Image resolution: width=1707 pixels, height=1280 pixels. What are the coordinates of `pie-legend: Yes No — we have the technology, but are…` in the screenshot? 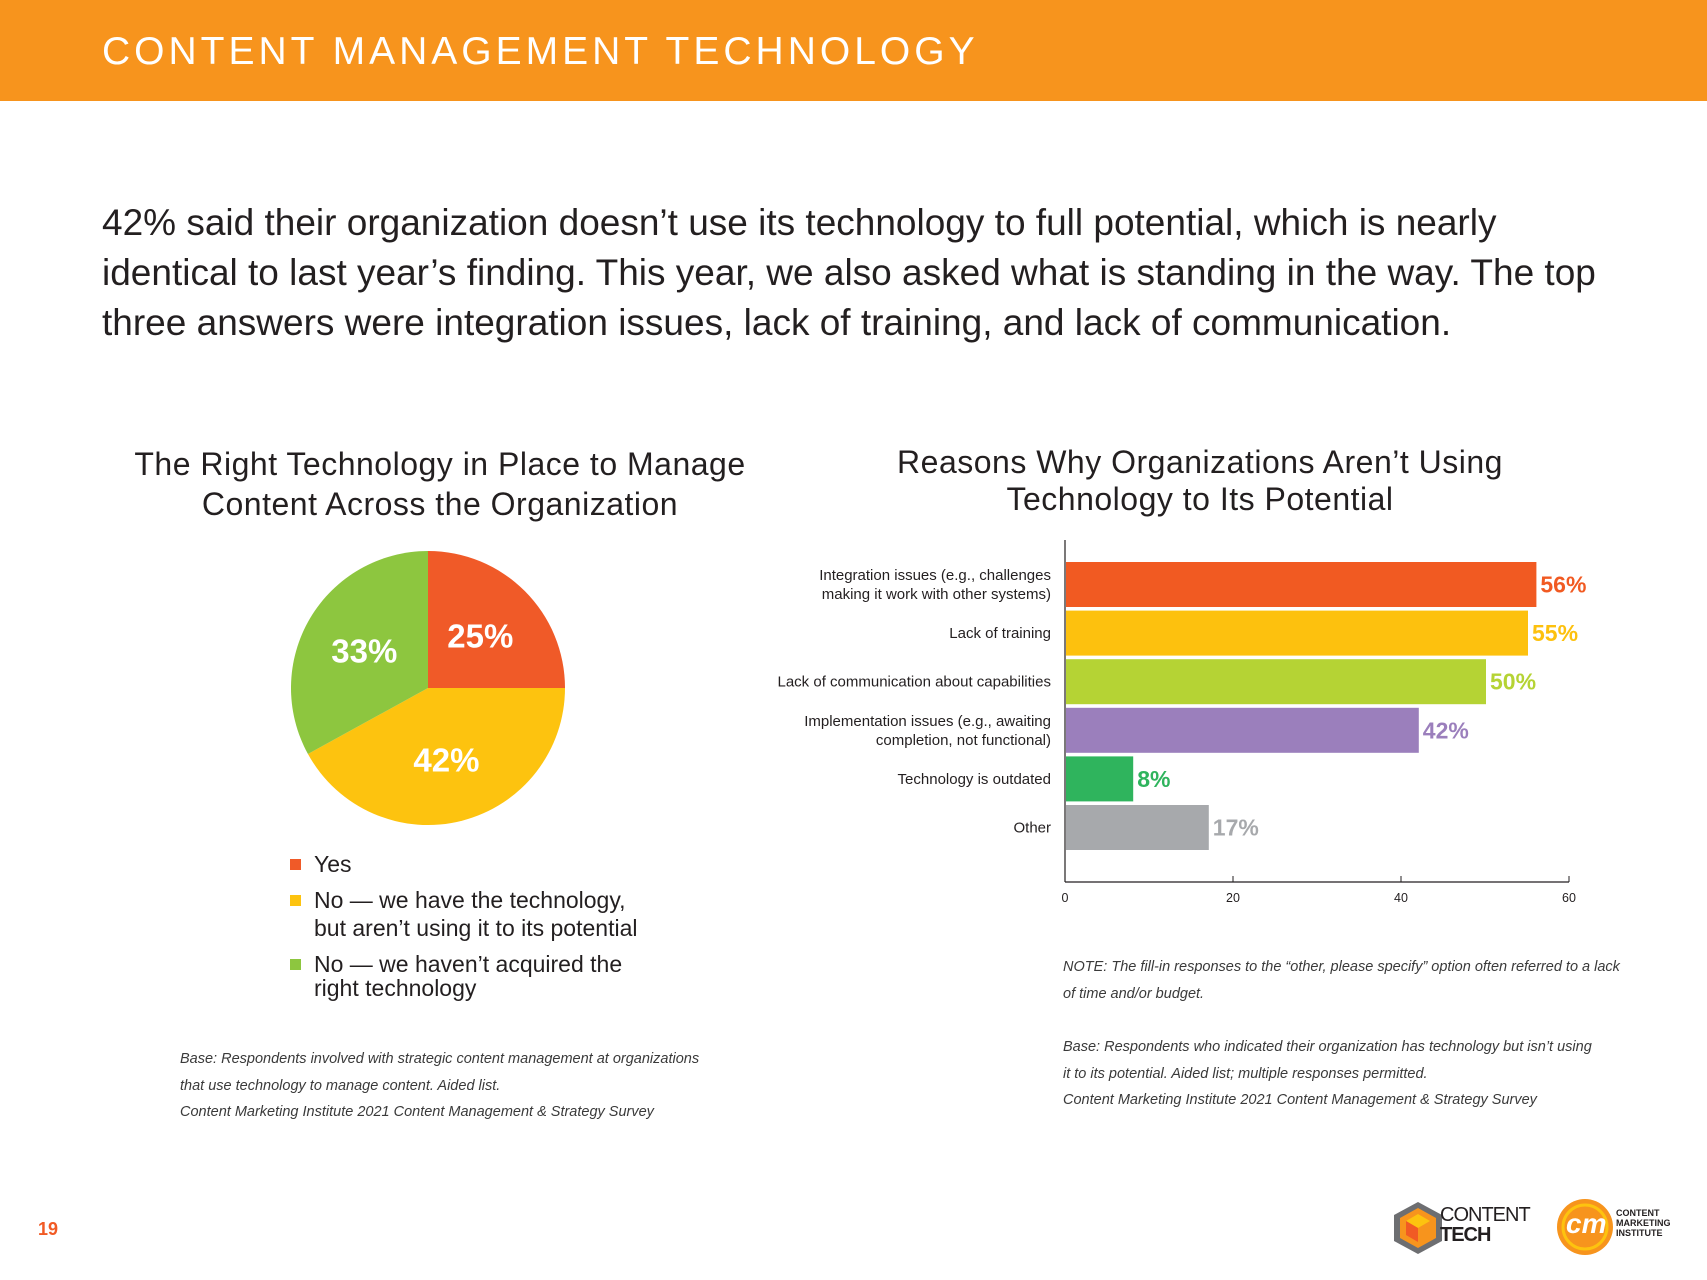 It's located at (500, 929).